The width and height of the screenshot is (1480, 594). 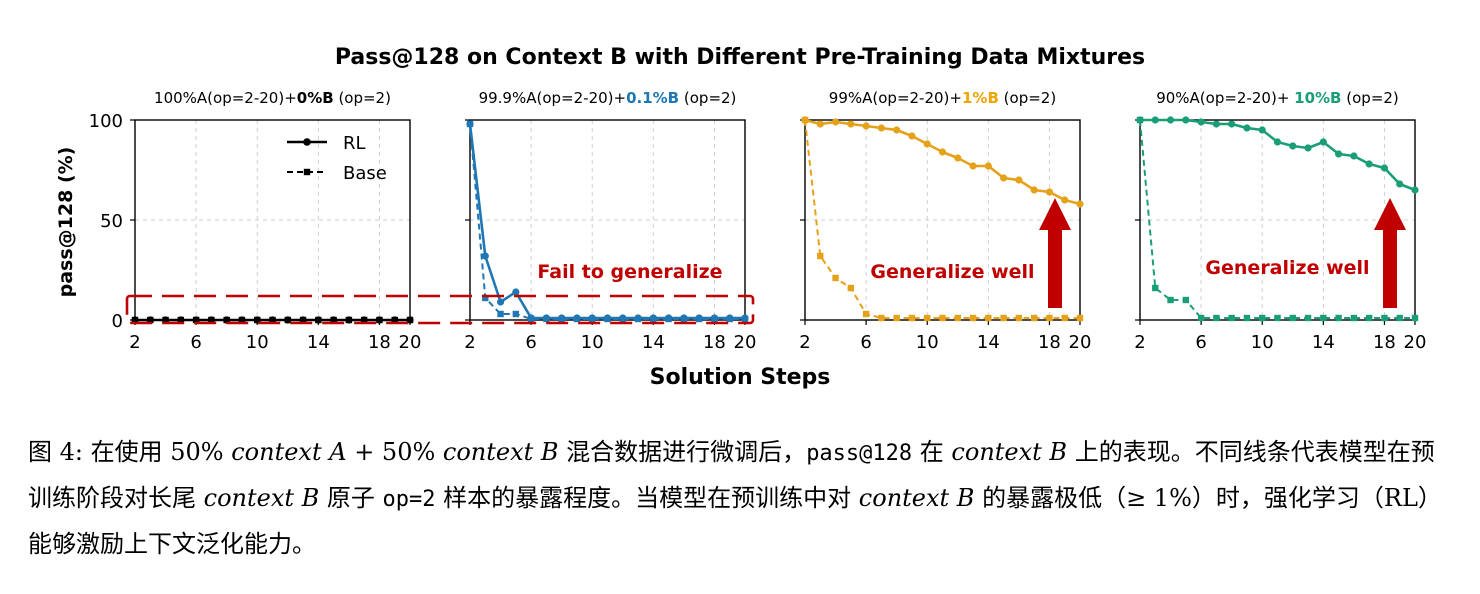 What do you see at coordinates (351, 498) in the screenshot?
I see `caption-text: 原子` at bounding box center [351, 498].